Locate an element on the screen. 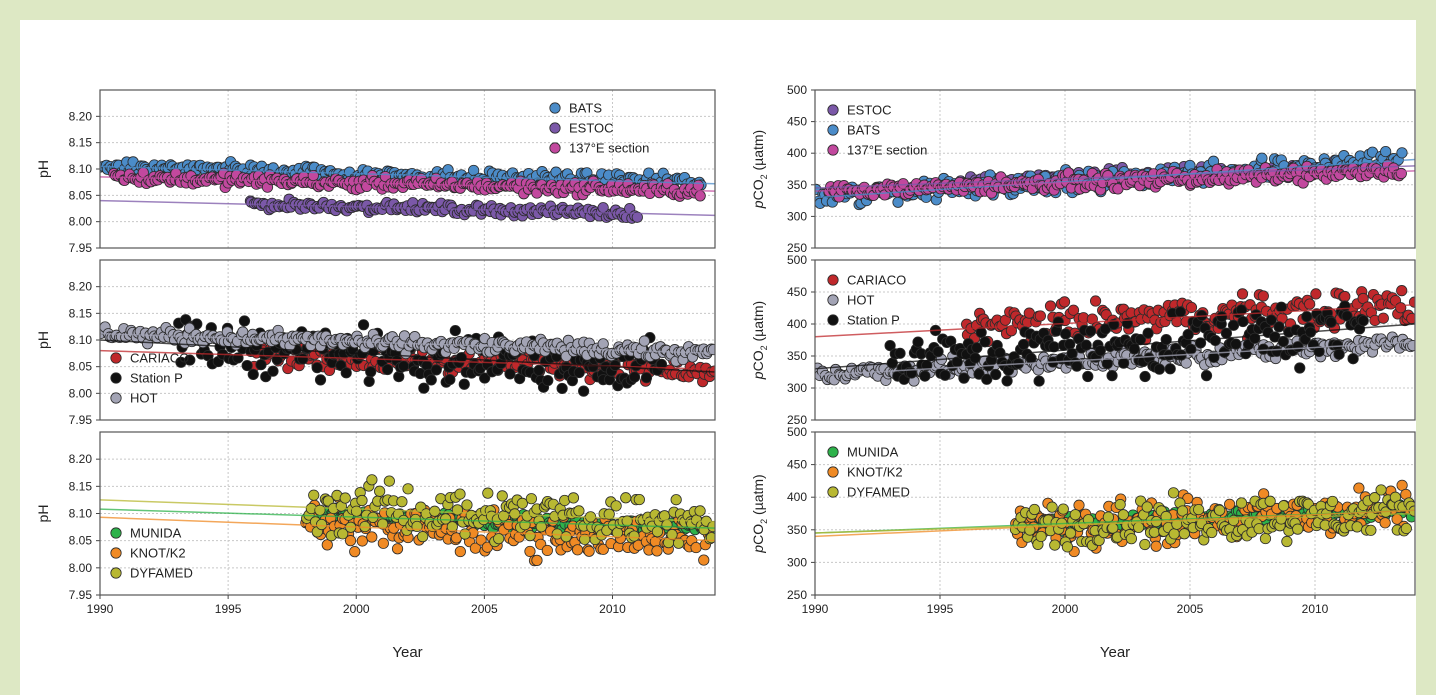 Image resolution: width=1436 pixels, height=695 pixels. data-point-bats is located at coordinates (898, 202).